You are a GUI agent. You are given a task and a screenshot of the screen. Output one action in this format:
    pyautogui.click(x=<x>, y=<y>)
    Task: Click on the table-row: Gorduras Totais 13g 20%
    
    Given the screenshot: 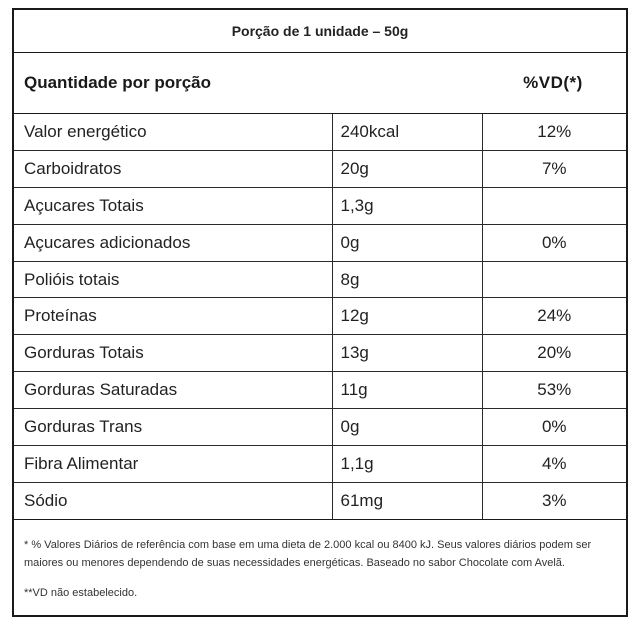 What is the action you would take?
    pyautogui.click(x=320, y=353)
    